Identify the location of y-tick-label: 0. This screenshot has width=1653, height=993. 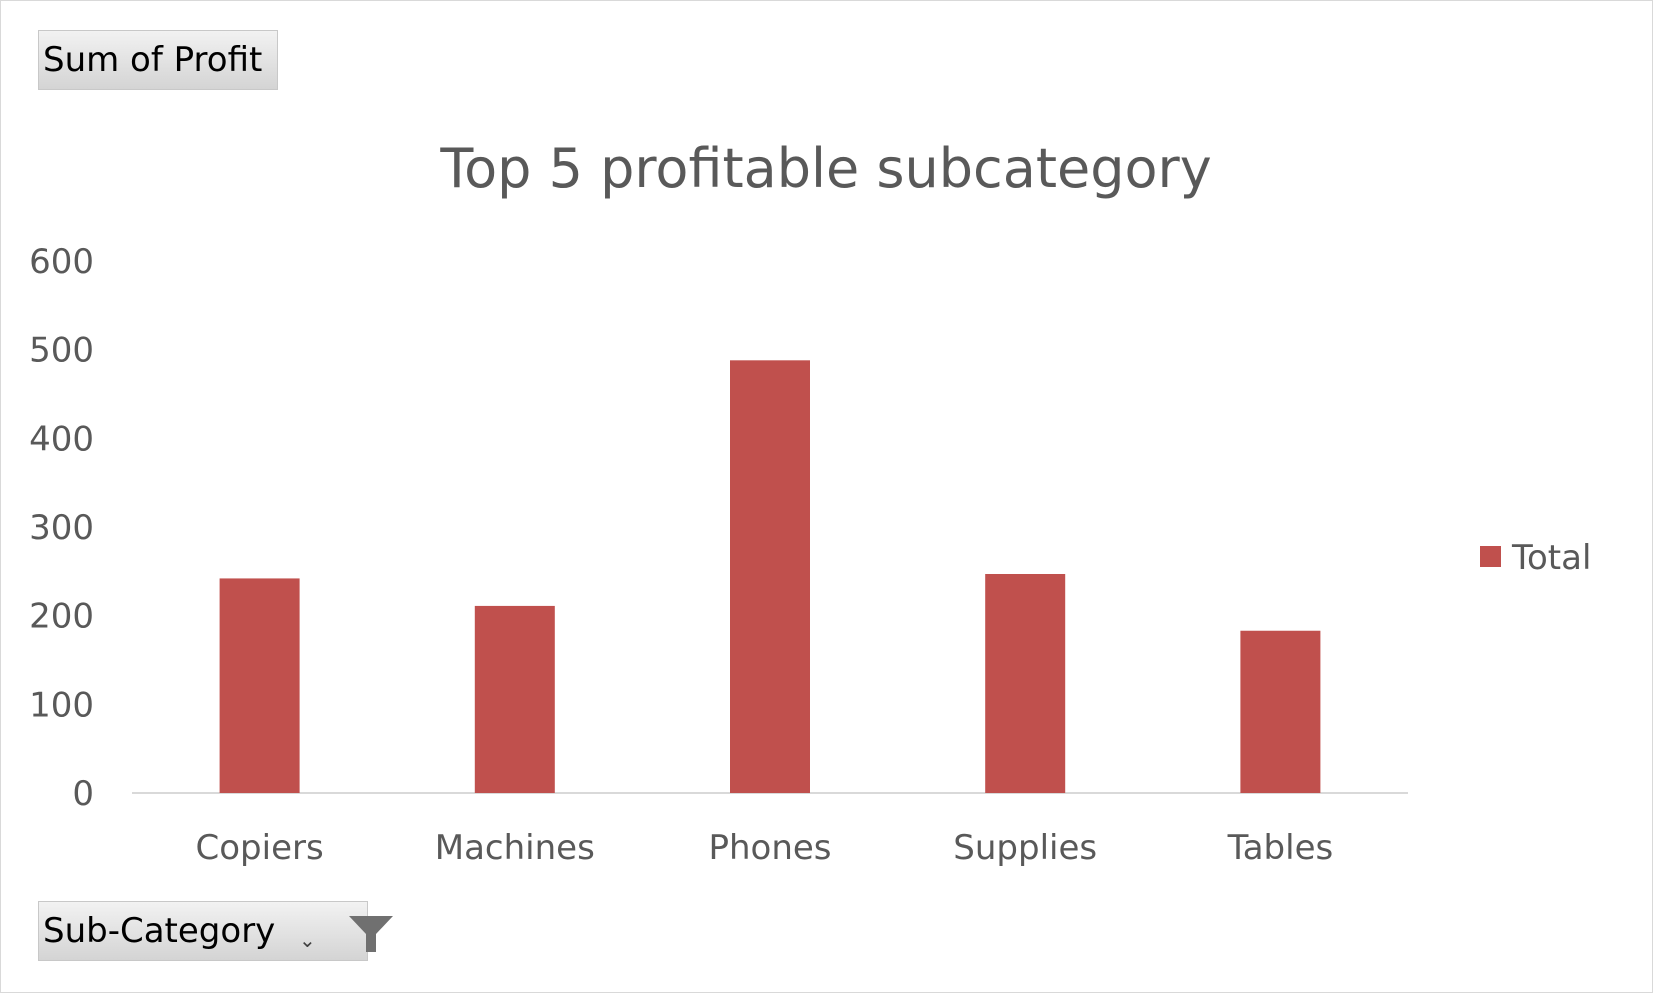
(83, 794).